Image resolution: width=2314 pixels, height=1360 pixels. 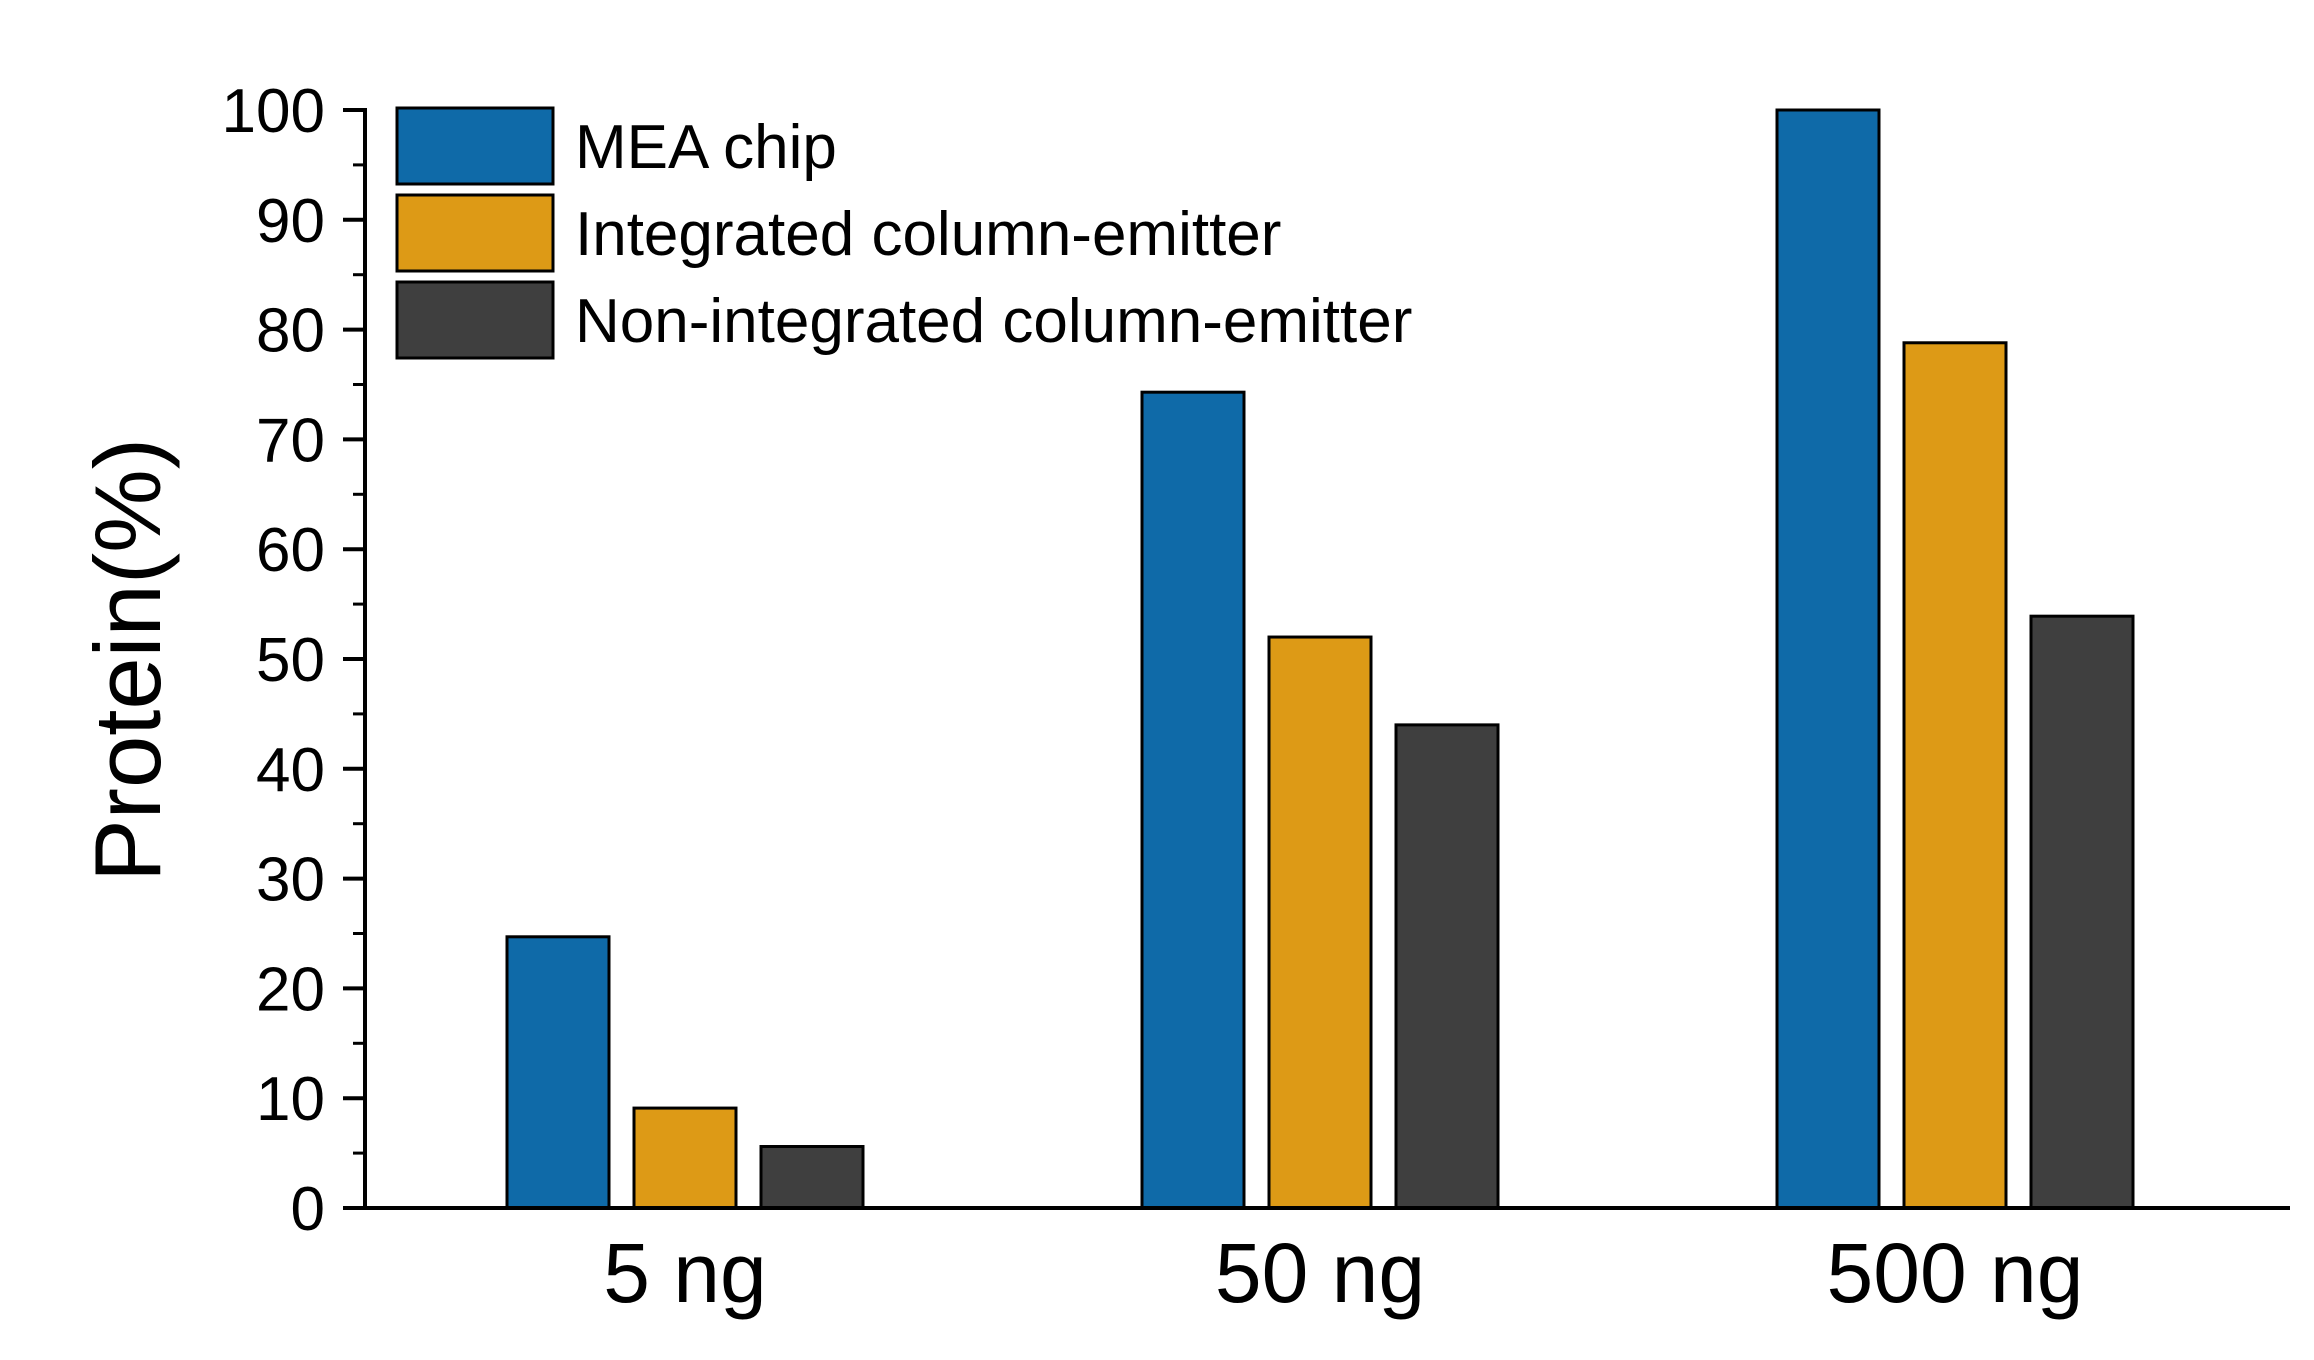 I want to click on y-tick-label: 20, so click(x=290, y=989).